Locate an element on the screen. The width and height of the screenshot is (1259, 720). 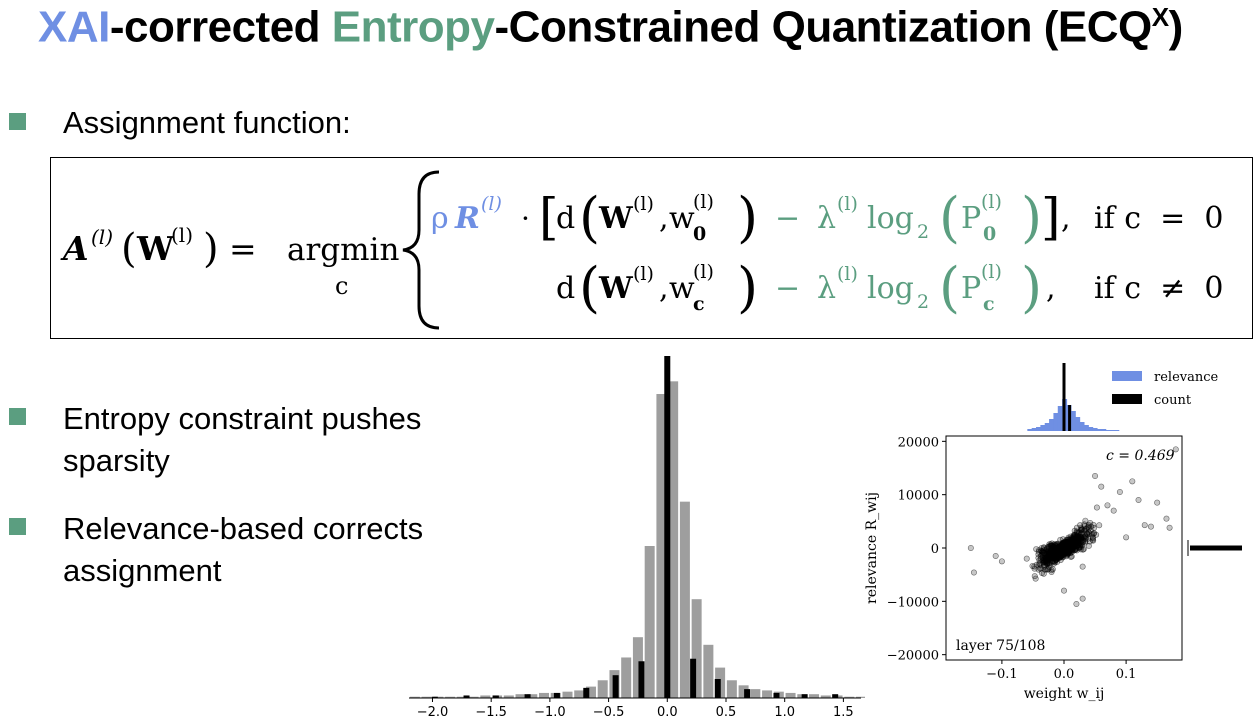
formula-d1: d is located at coordinates (565, 218).